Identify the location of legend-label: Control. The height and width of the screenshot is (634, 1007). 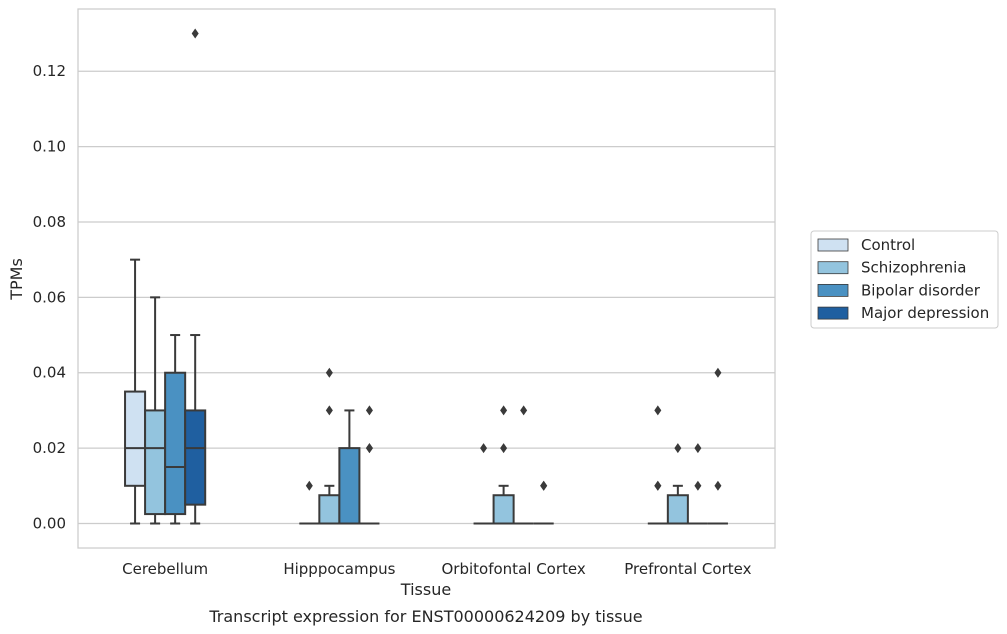
(888, 245).